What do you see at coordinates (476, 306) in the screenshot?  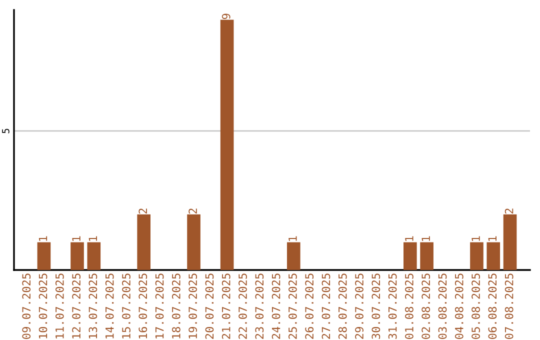 I see `x-tick-label: 05.08.2025` at bounding box center [476, 306].